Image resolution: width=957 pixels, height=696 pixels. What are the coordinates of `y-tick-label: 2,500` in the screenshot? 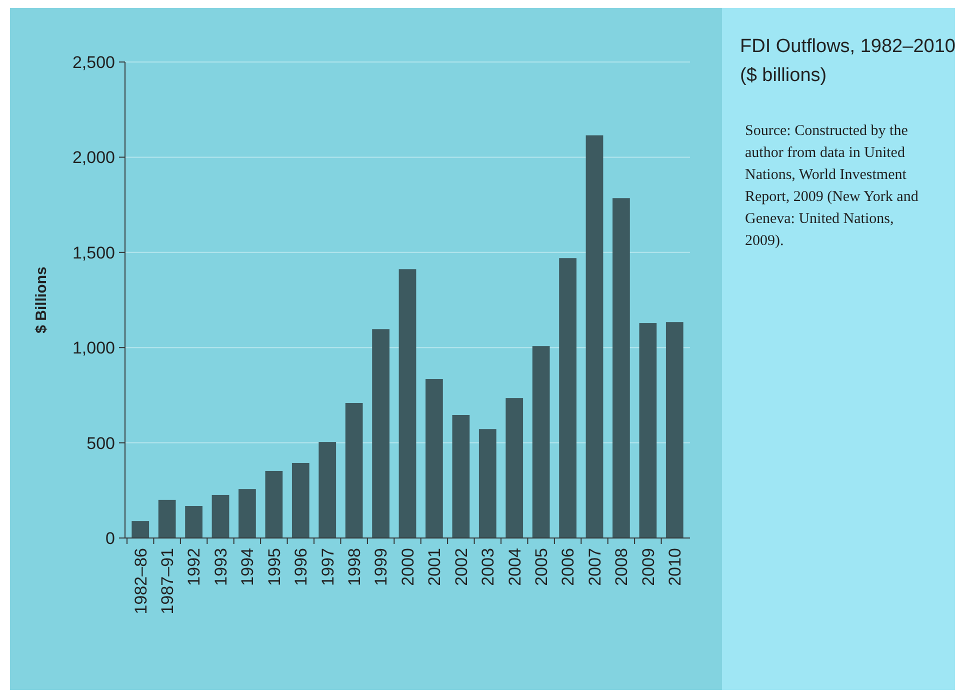 It's located at (93, 62).